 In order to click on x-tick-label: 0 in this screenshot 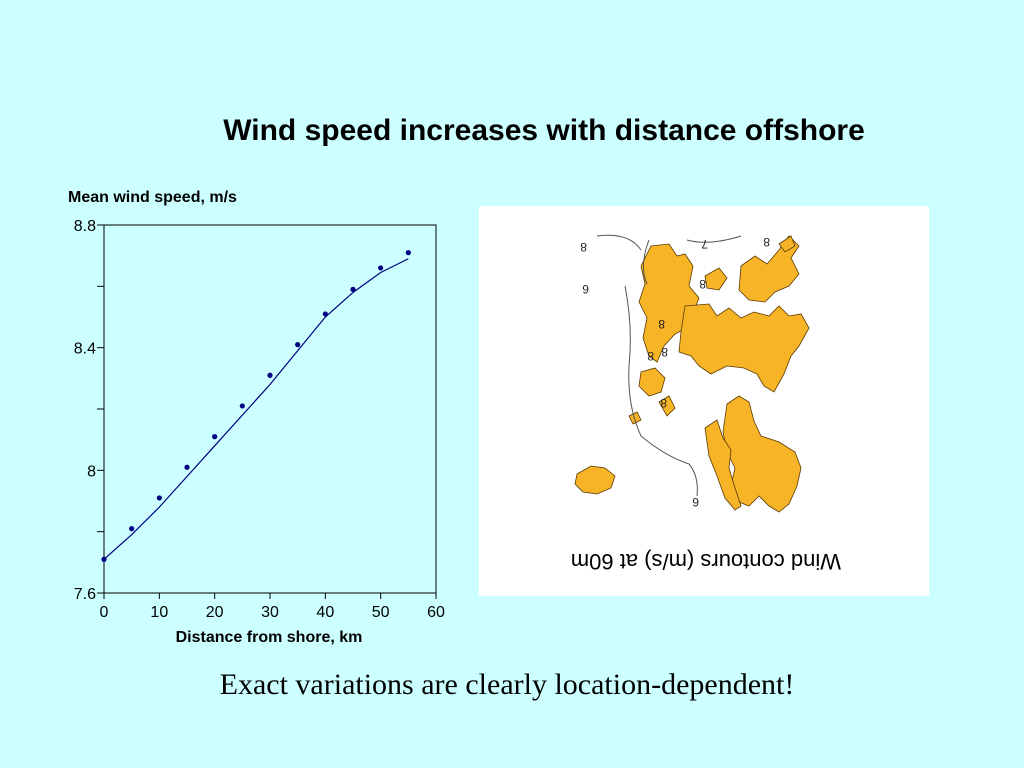, I will do `click(104, 612)`.